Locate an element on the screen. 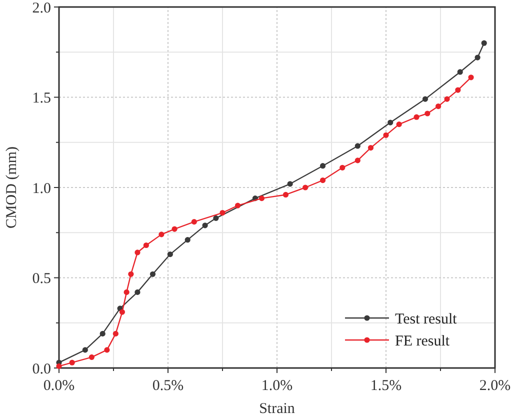  x-tick-label: 2.0% is located at coordinates (495, 386).